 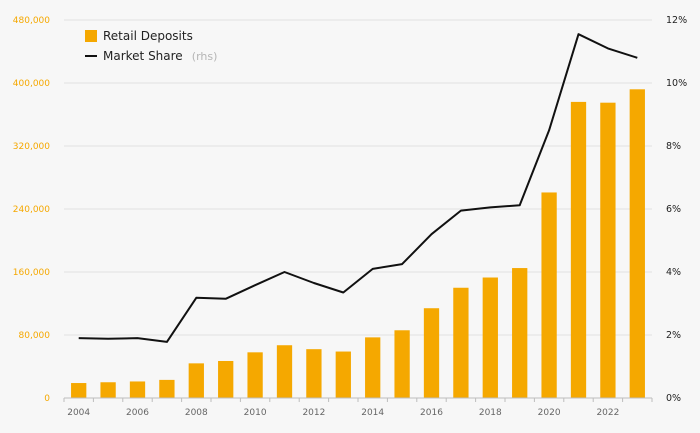 I want to click on y-tick-label-right: 8%, so click(x=673, y=146).